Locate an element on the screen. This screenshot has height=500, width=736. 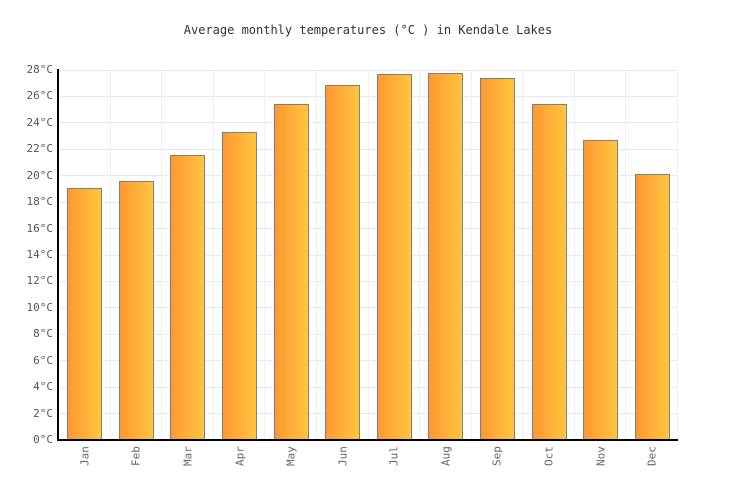
x-tick-label-may: May is located at coordinates (291, 456).